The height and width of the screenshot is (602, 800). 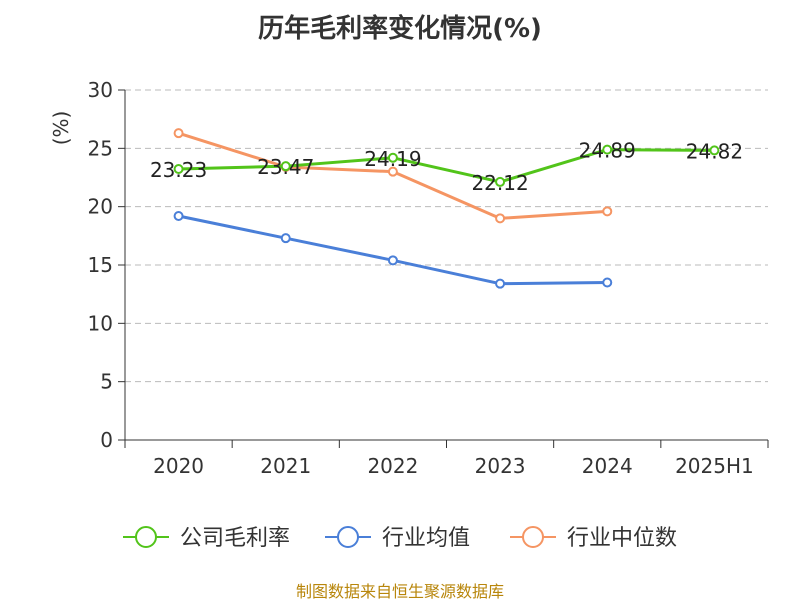 I want to click on point-gross_margin-2020, so click(x=178, y=168).